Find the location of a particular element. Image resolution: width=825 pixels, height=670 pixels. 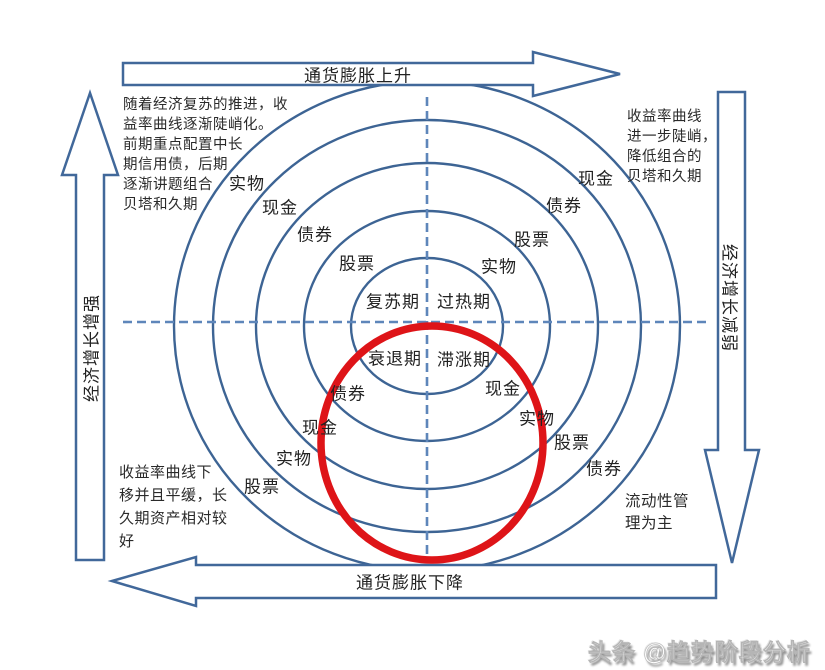

quadrant-label-recession: 衰退期 is located at coordinates (395, 359).